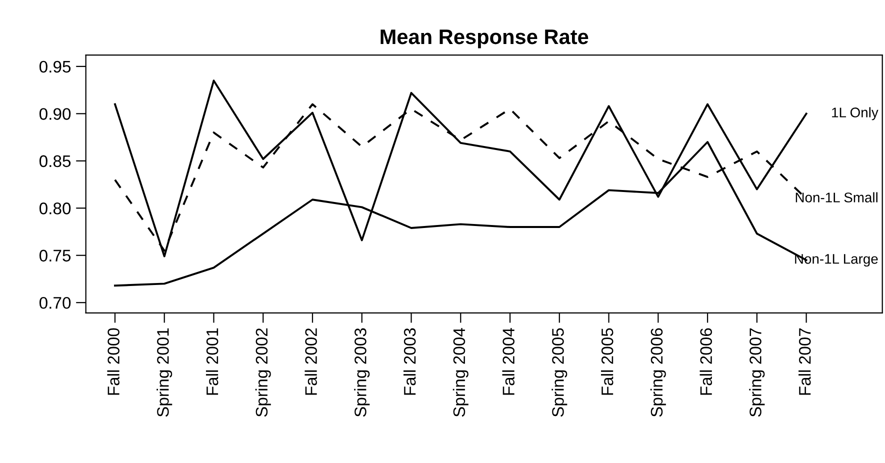  What do you see at coordinates (212, 361) in the screenshot?
I see `x-tick-label: Fall 2001` at bounding box center [212, 361].